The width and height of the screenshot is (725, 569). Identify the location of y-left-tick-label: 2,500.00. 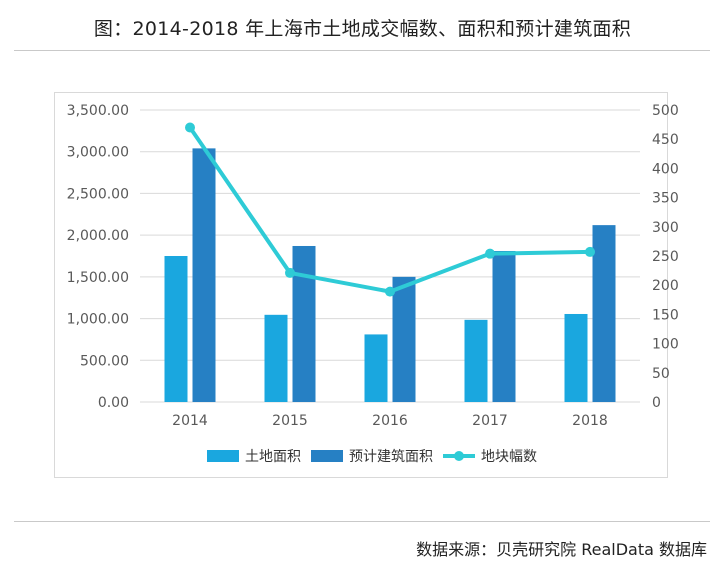
(98, 194).